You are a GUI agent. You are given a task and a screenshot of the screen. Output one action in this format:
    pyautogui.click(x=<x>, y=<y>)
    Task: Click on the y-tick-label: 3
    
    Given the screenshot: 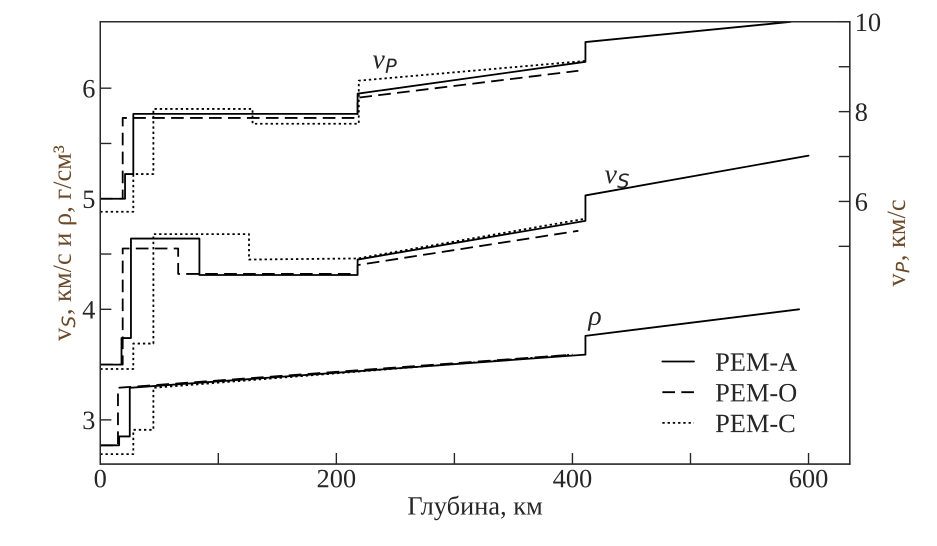 What is the action you would take?
    pyautogui.click(x=88, y=421)
    